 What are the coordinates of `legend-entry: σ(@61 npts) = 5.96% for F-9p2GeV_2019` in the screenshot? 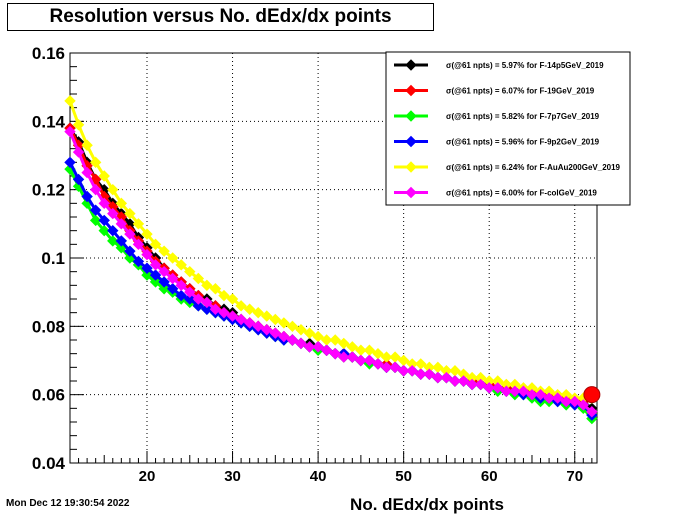 It's located at (497, 141).